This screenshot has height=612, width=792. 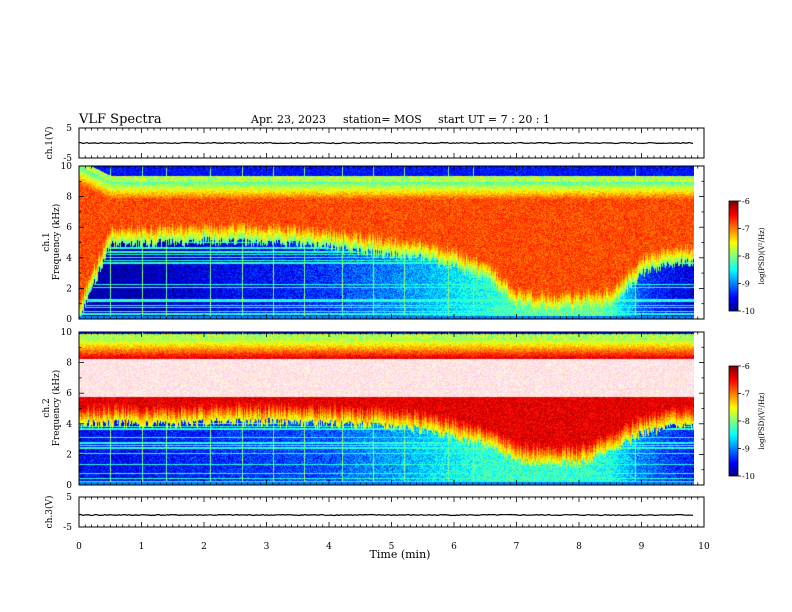 I want to click on time-axis-ticklabels: 0 1 2 3 4 5 6 7 8 9 10, so click(x=393, y=547).